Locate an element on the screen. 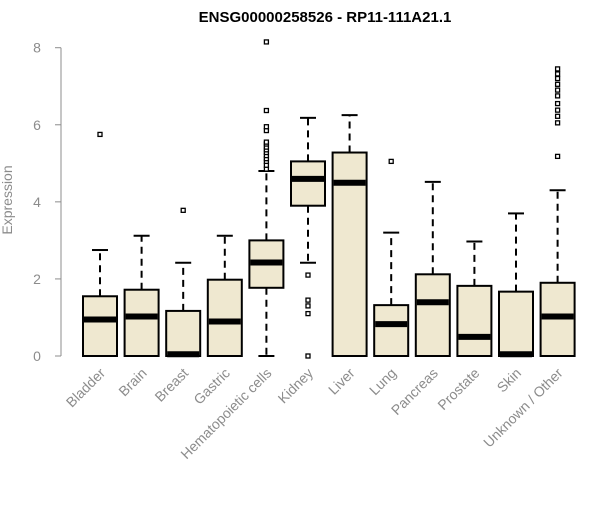 The image size is (600, 505). x-category-label: Liver is located at coordinates (341, 381).